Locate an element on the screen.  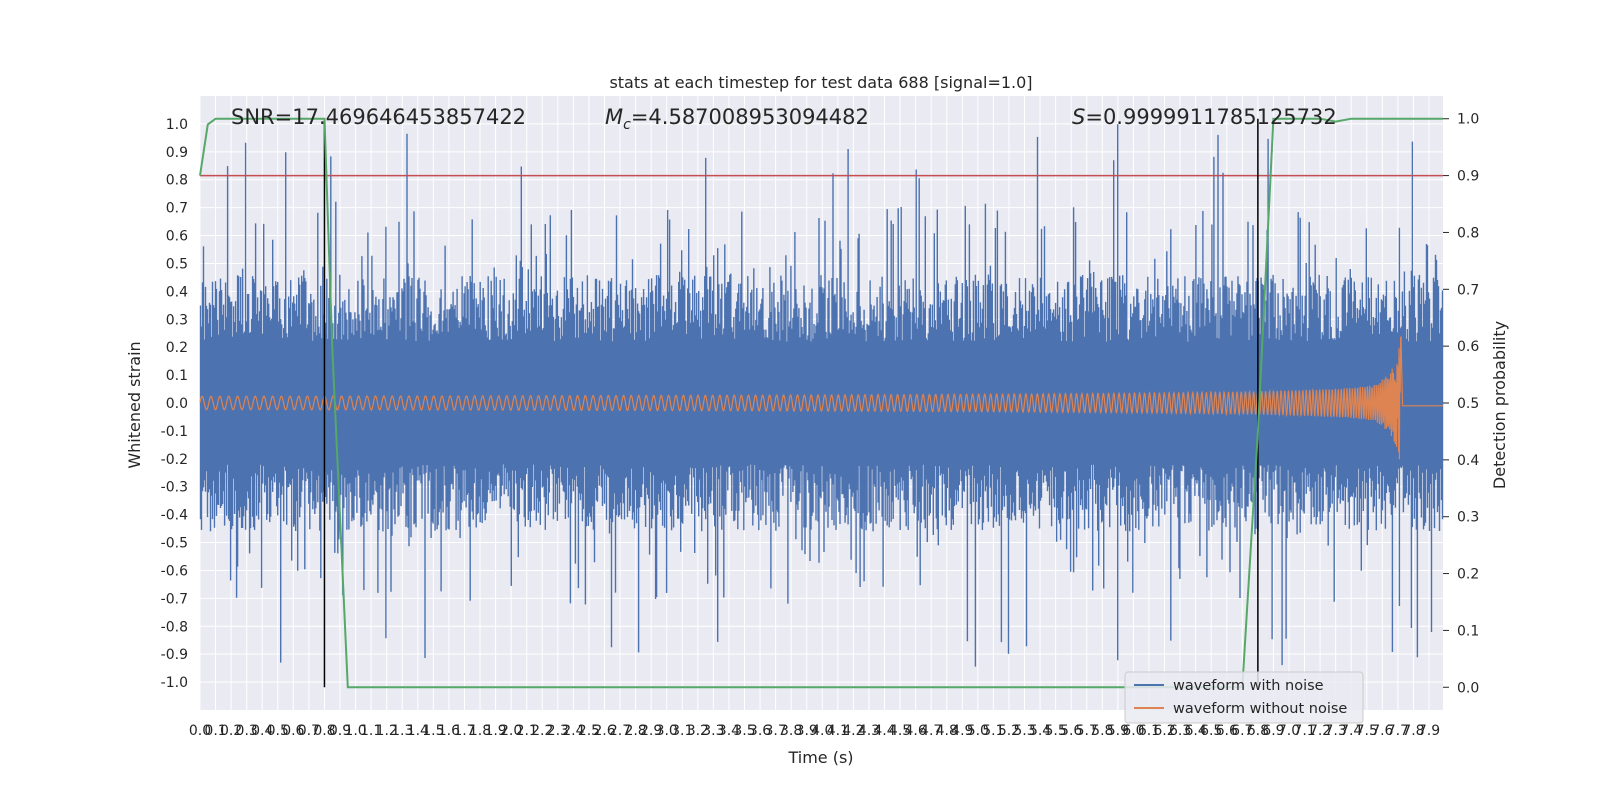
x-tick-label: 2.8 is located at coordinates (635, 731).